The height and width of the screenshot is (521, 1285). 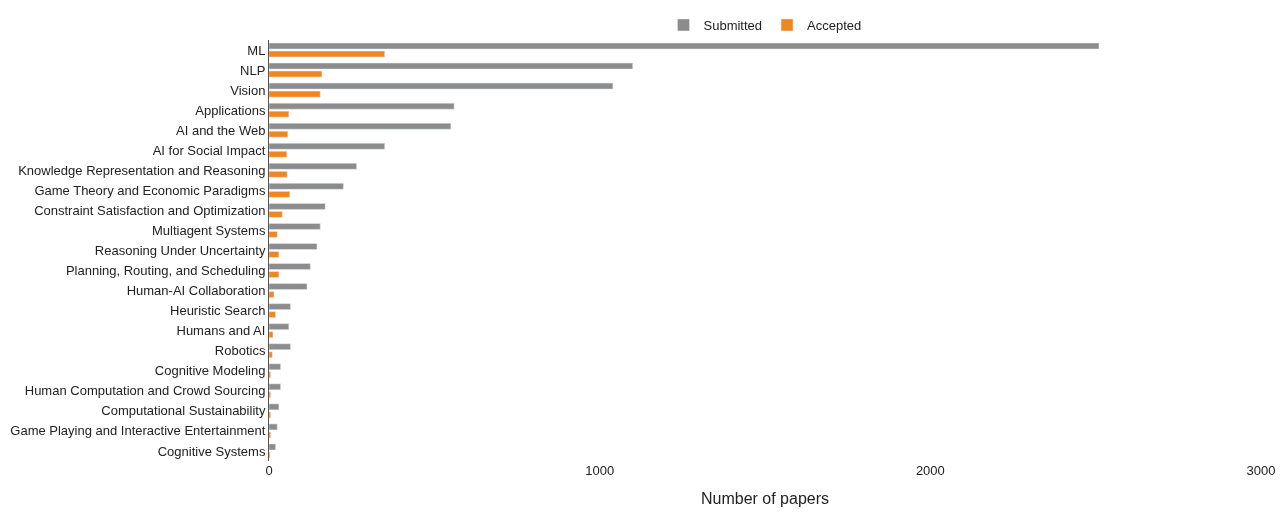 I want to click on y-tick-label: Cognitive Systems, so click(x=211, y=451).